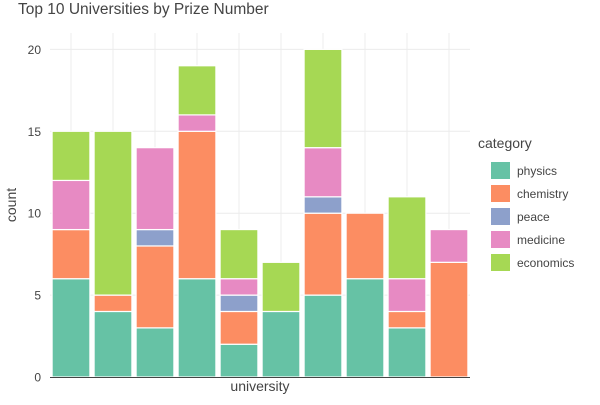  What do you see at coordinates (35, 214) in the screenshot?
I see `y-tick-label: 10` at bounding box center [35, 214].